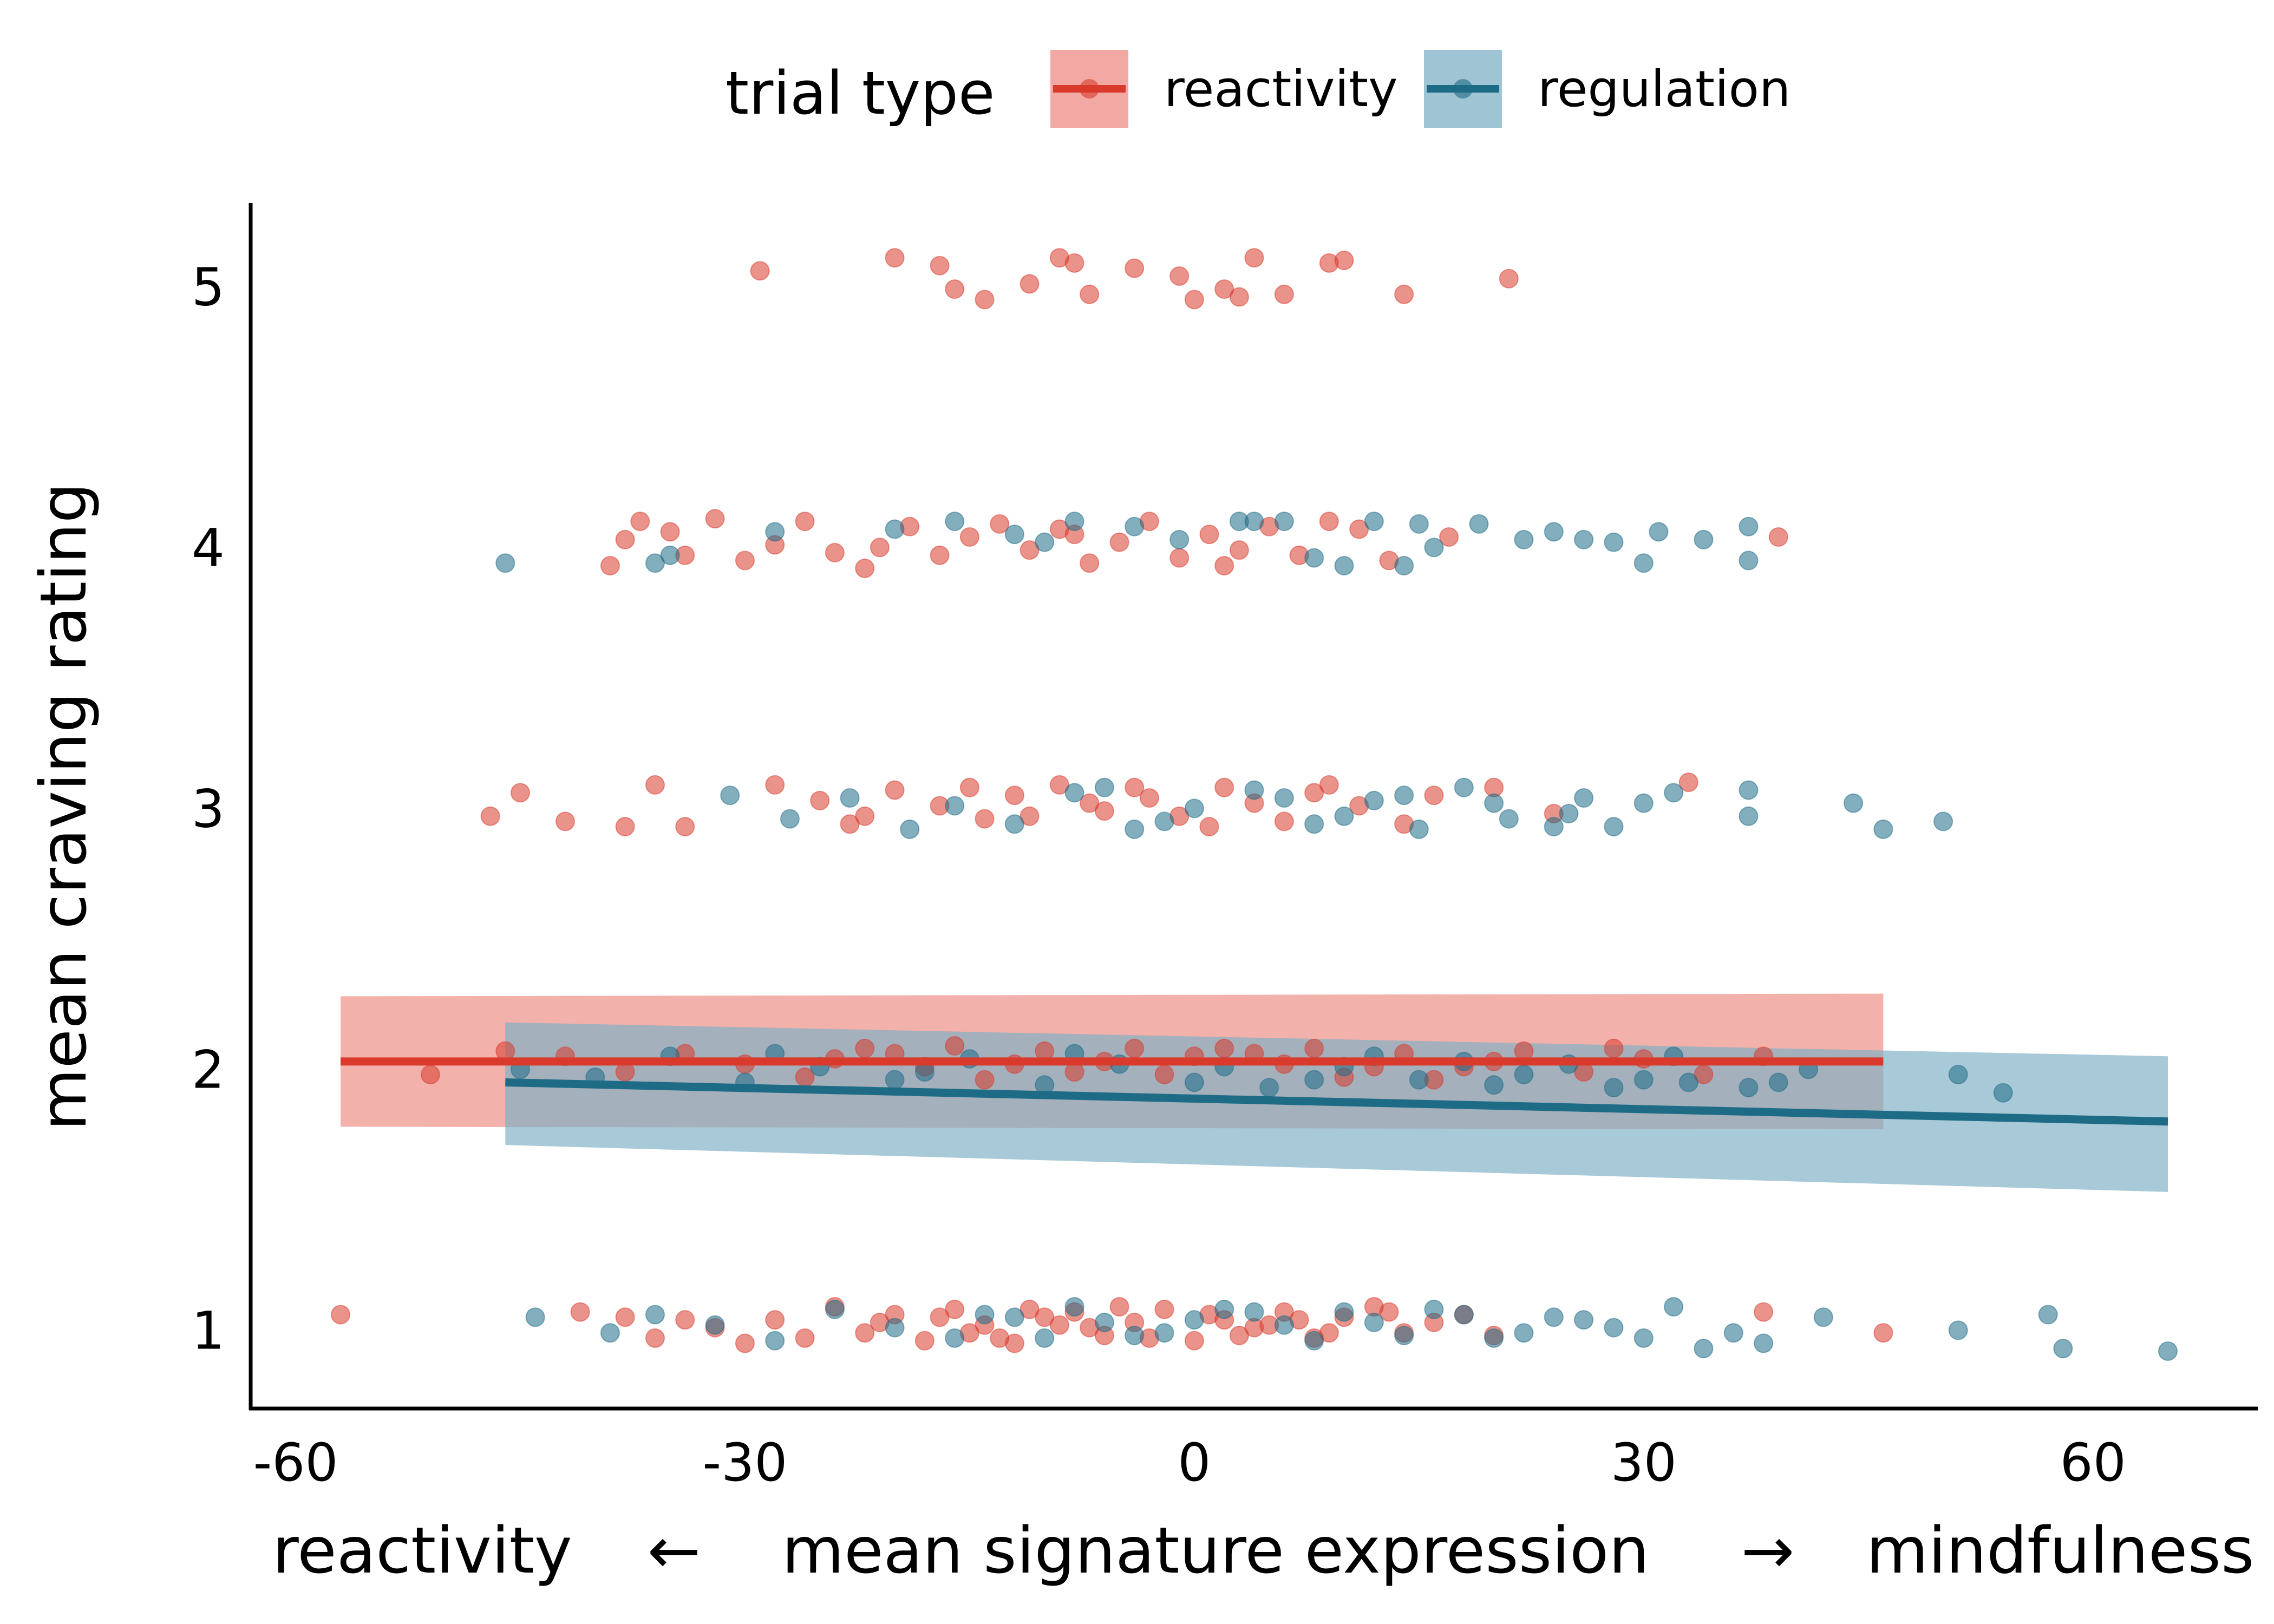 The width and height of the screenshot is (2274, 1624). I want to click on x-tick-label: 0, so click(1194, 1462).